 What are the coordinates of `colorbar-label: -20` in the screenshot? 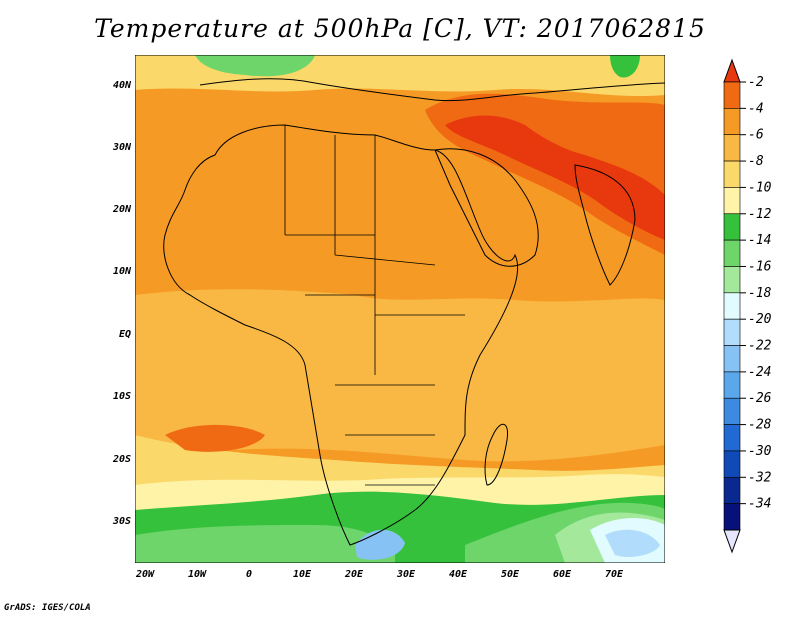 It's located at (760, 319).